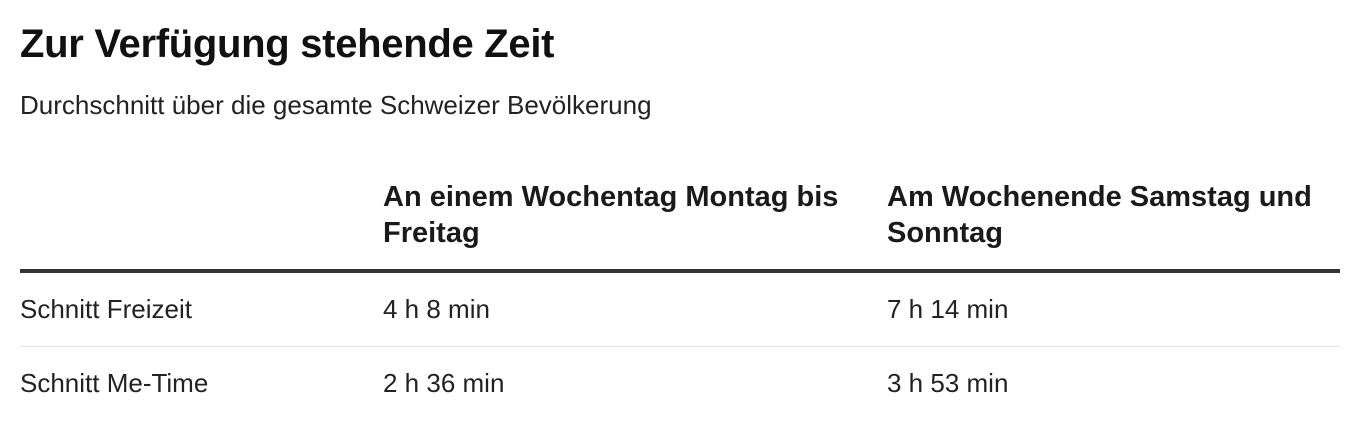  What do you see at coordinates (635, 224) in the screenshot?
I see `header-cell-weekday: An einem Wochentag Montag bis Freitag` at bounding box center [635, 224].